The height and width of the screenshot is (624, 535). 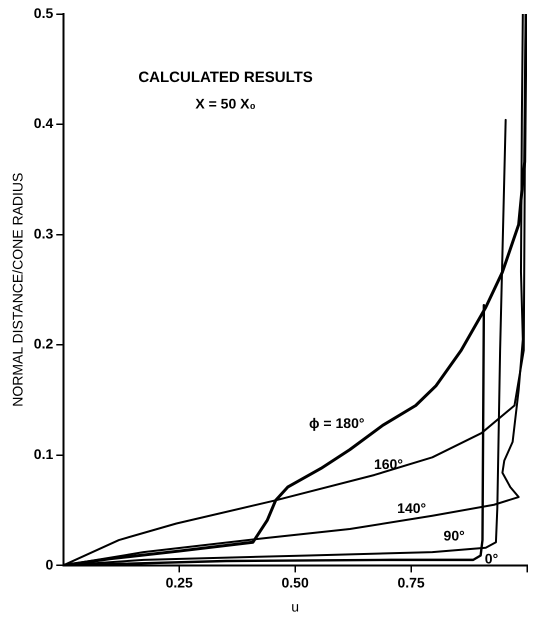 What do you see at coordinates (49, 564) in the screenshot?
I see `y-tick-label: 0` at bounding box center [49, 564].